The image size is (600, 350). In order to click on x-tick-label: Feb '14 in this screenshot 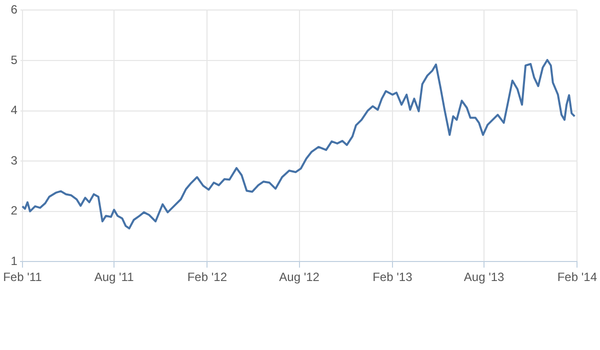, I will do `click(577, 277)`.